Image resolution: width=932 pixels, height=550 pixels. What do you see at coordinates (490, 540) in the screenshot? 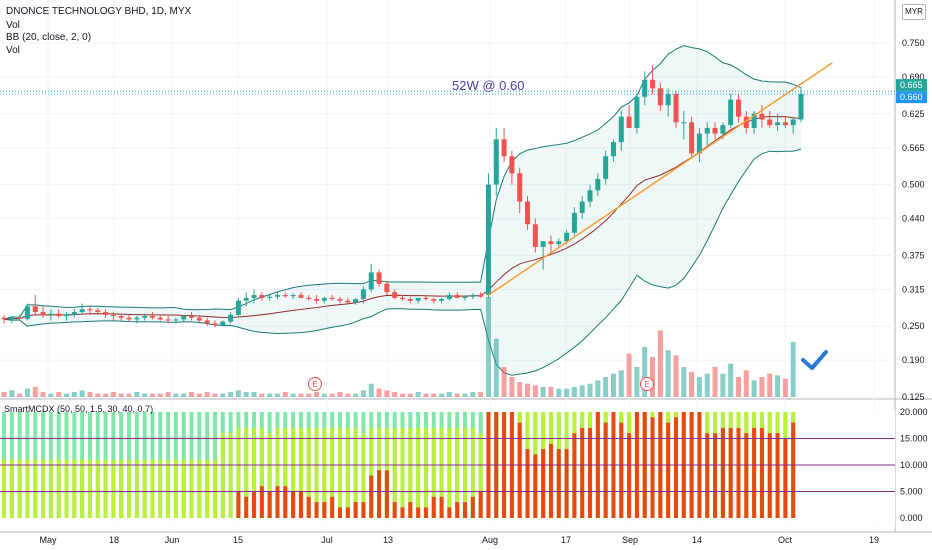
I see `time-tick-label: Aug` at bounding box center [490, 540].